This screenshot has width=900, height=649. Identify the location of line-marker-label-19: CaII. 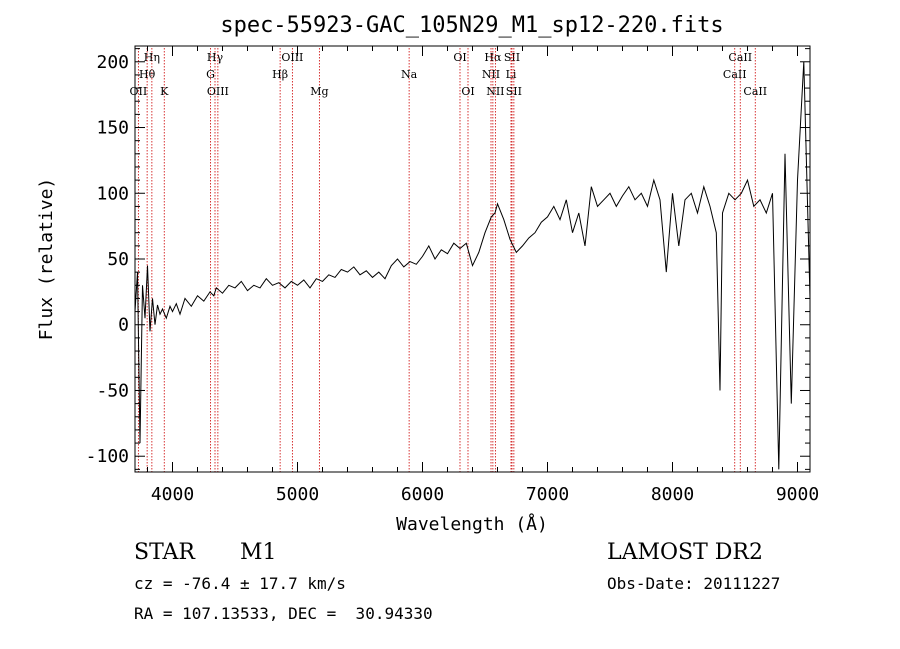
(740, 57).